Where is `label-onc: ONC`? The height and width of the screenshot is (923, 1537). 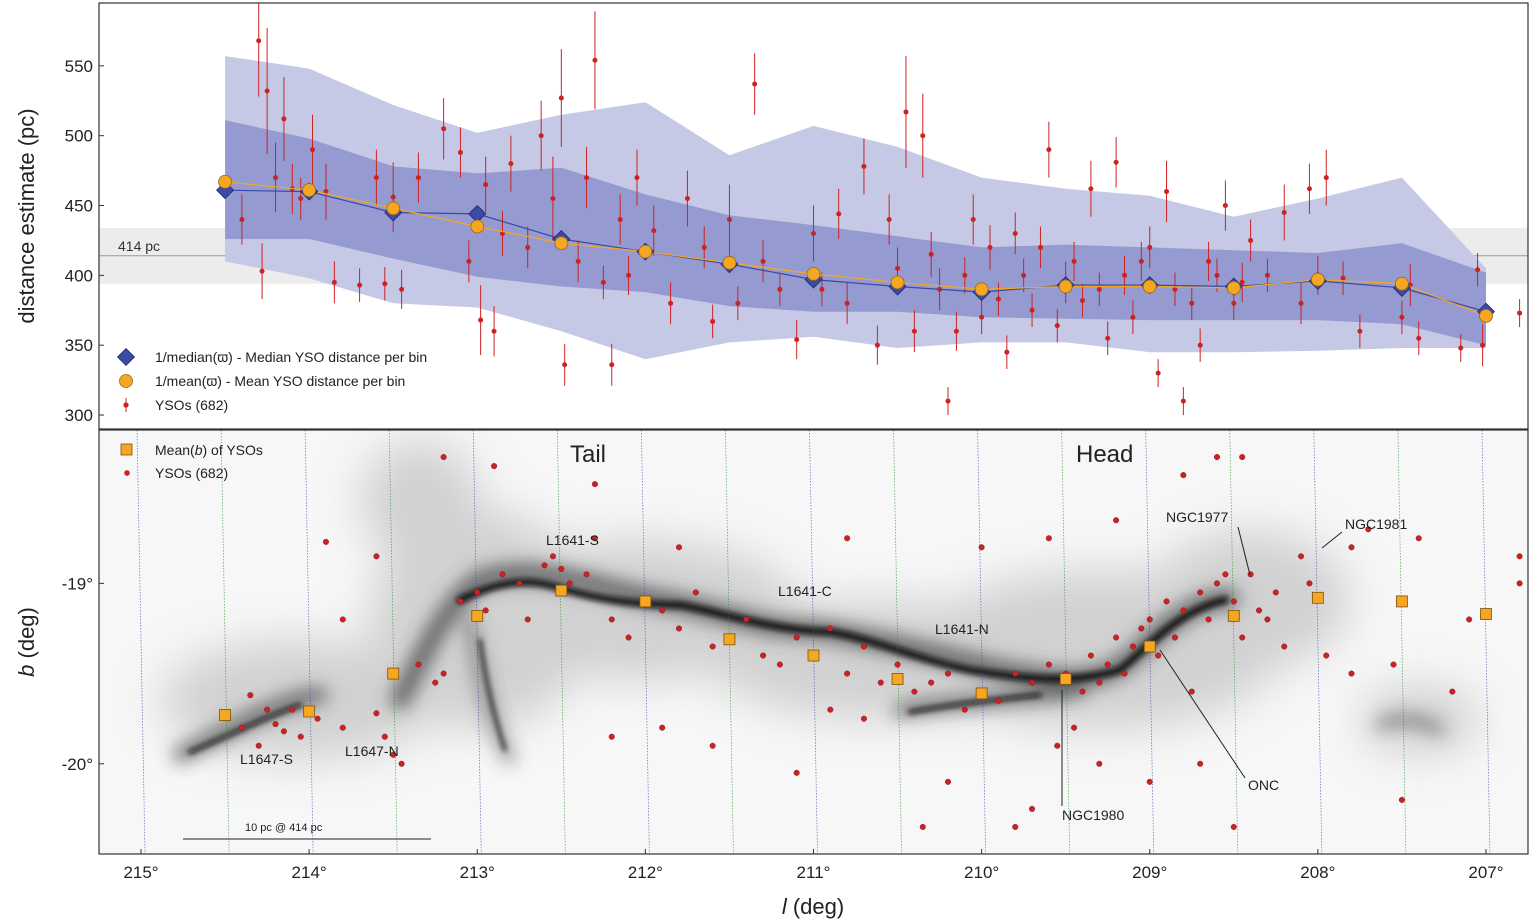
label-onc: ONC is located at coordinates (1263, 785).